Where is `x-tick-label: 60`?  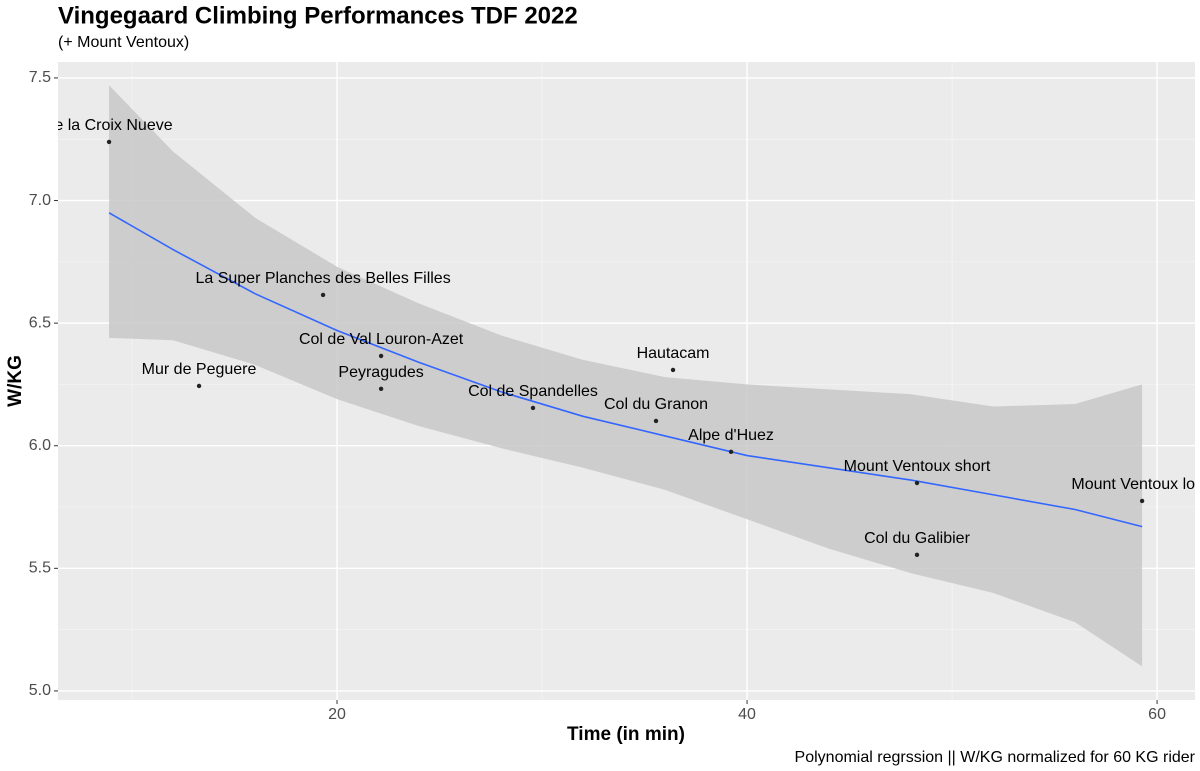 x-tick-label: 60 is located at coordinates (1157, 714).